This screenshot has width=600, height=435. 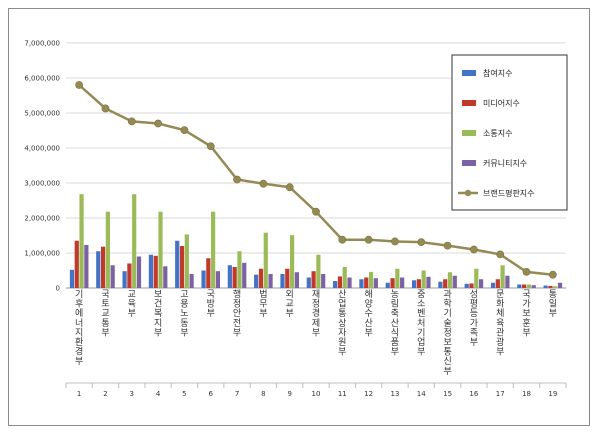 What do you see at coordinates (501, 103) in the screenshot?
I see `legend-label: 미디어지수` at bounding box center [501, 103].